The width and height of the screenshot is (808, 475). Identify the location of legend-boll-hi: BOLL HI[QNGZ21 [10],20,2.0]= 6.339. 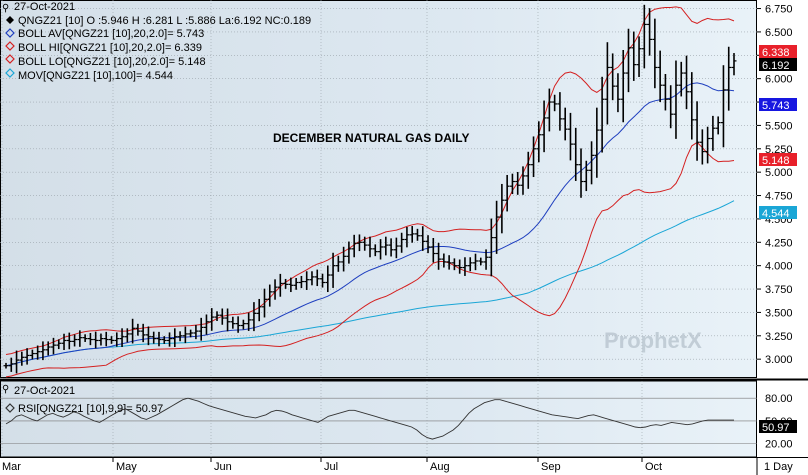
(110, 48).